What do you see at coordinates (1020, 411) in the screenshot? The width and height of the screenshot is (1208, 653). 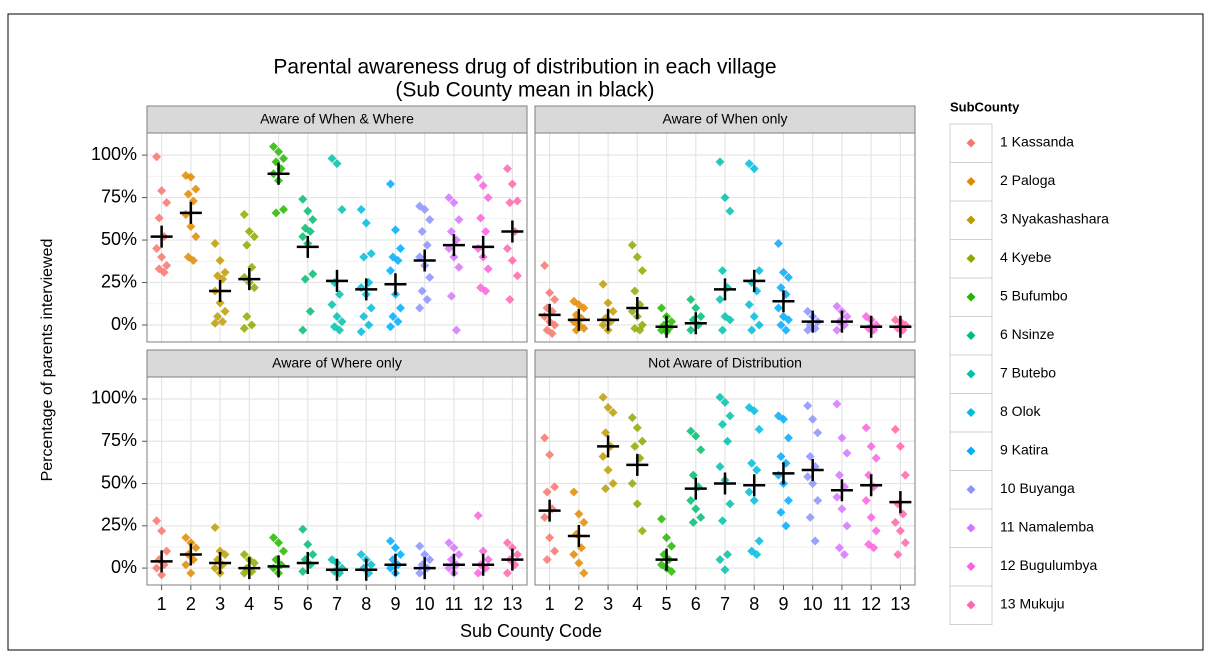 I see `legend-label: 8 Olok` at bounding box center [1020, 411].